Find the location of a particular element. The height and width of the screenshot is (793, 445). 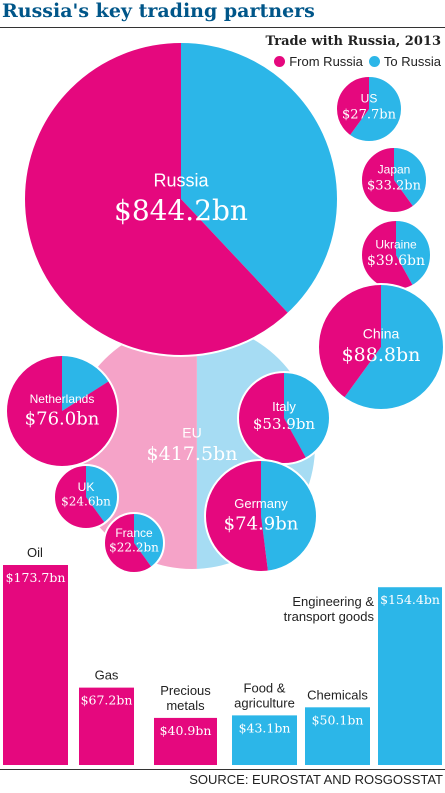

bar-oil-label: Oil is located at coordinates (35, 552).